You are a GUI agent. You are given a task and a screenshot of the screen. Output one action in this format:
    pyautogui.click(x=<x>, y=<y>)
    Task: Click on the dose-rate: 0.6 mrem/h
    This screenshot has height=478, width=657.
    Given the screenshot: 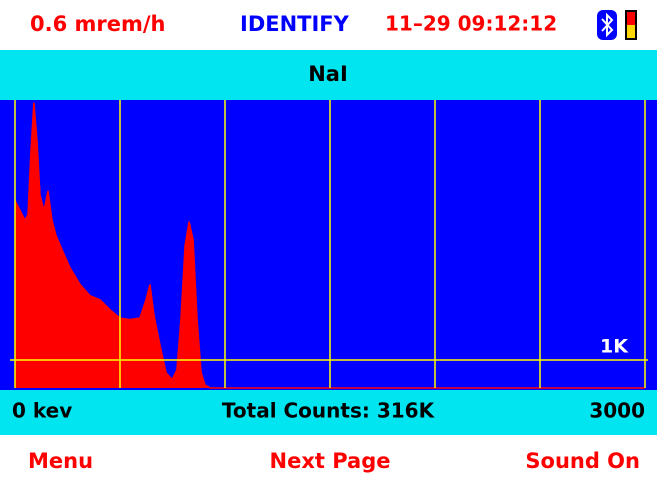 What is the action you would take?
    pyautogui.click(x=98, y=24)
    